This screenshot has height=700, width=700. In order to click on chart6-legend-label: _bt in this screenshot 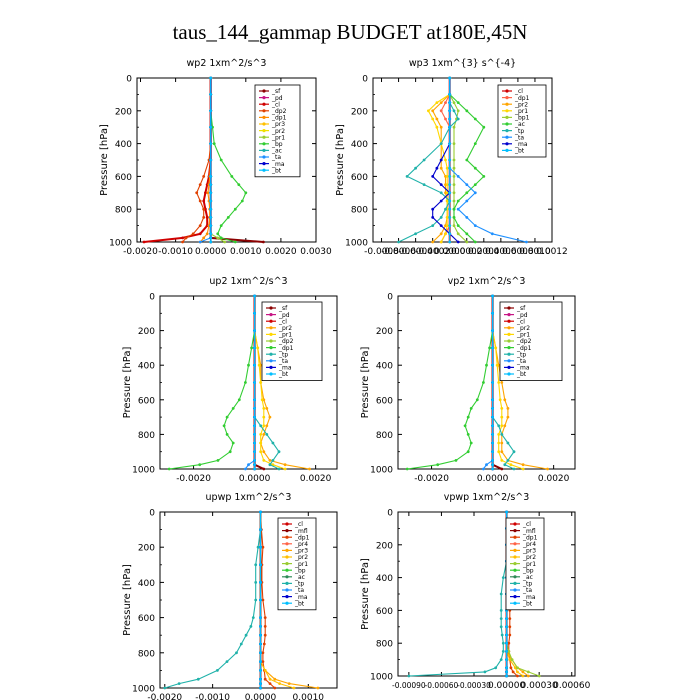, I will do `click(527, 603)`.